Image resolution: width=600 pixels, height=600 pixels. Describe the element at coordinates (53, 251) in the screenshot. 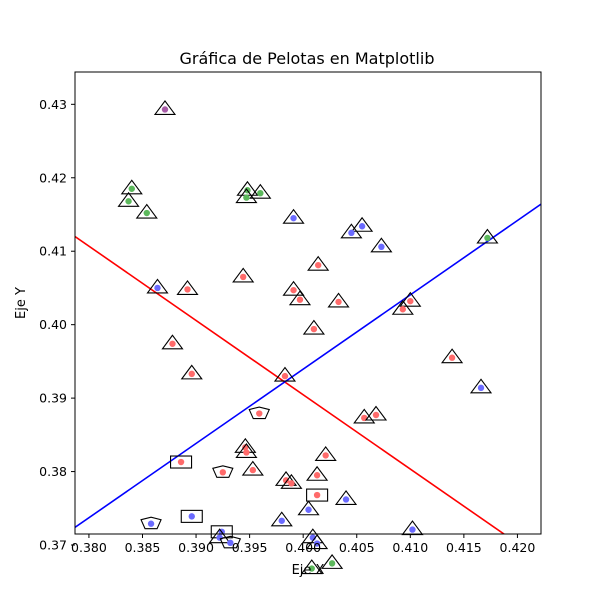

I see `y-tick-label: 0.41` at that location.